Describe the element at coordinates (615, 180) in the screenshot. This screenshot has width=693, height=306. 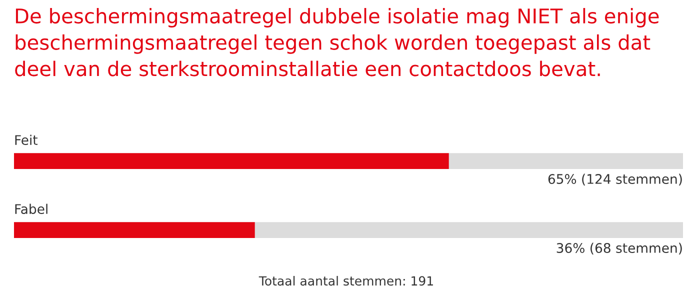
I see `data-label: 65% (124 stemmen)` at that location.